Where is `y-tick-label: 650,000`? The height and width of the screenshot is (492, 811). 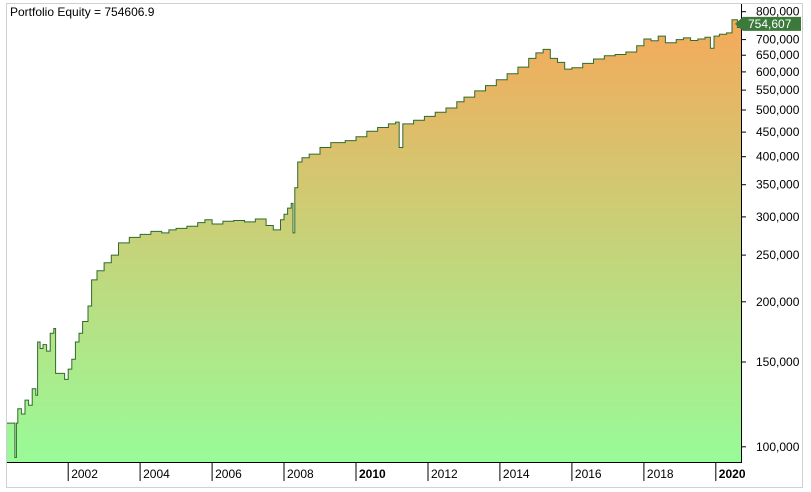
y-tick-label: 650,000 is located at coordinates (778, 55).